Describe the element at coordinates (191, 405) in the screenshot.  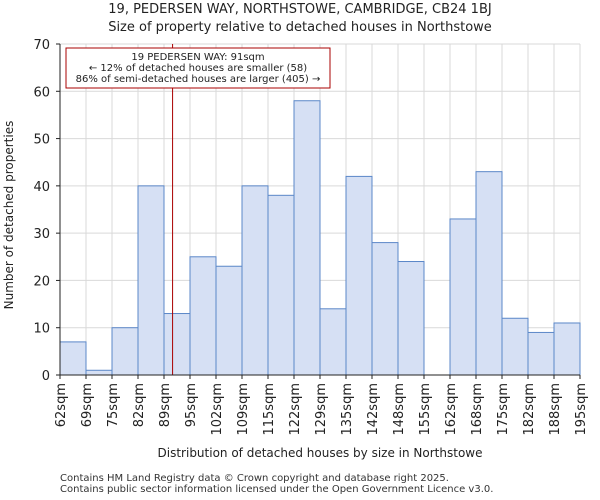
I see `x-tick-label: 95sqm` at that location.